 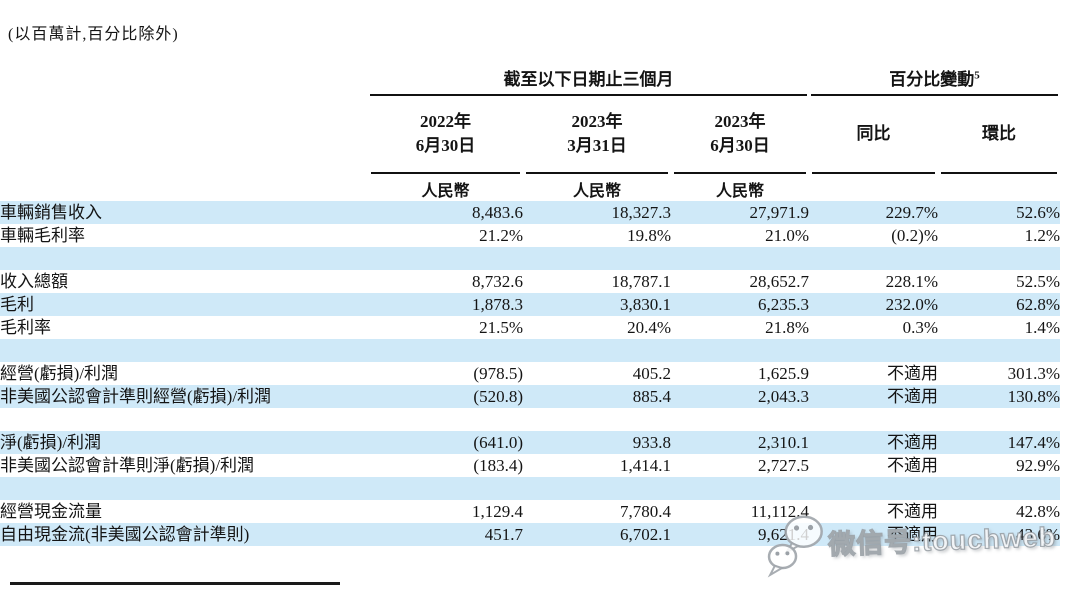 I want to click on footnote-ref: 5, so click(x=977, y=75).